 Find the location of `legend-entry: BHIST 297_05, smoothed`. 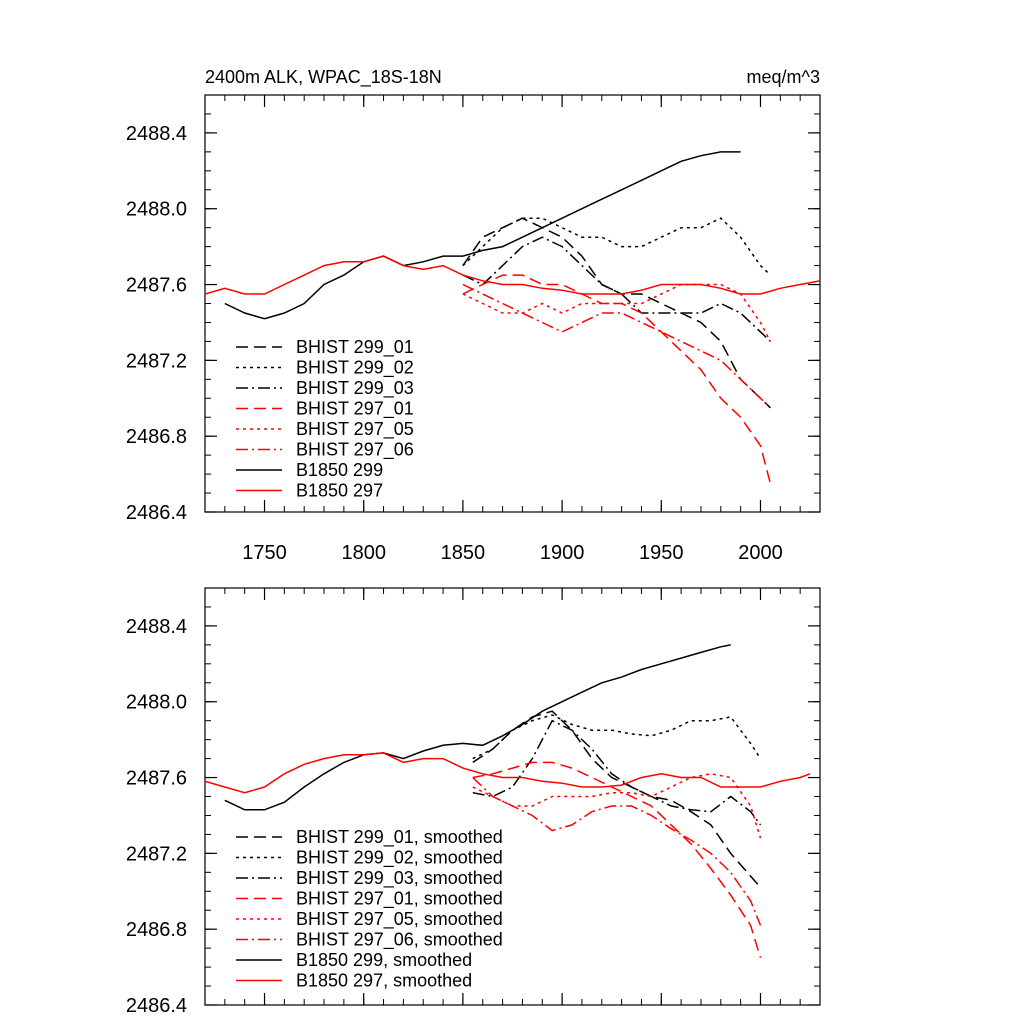

legend-entry: BHIST 297_05, smoothed is located at coordinates (399, 919).